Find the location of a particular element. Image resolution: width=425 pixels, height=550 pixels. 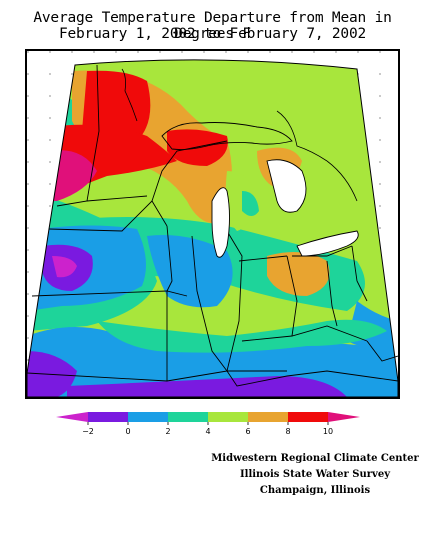

legend-labels: −2 0 2 4 6 8 10 is located at coordinates (207, 429).